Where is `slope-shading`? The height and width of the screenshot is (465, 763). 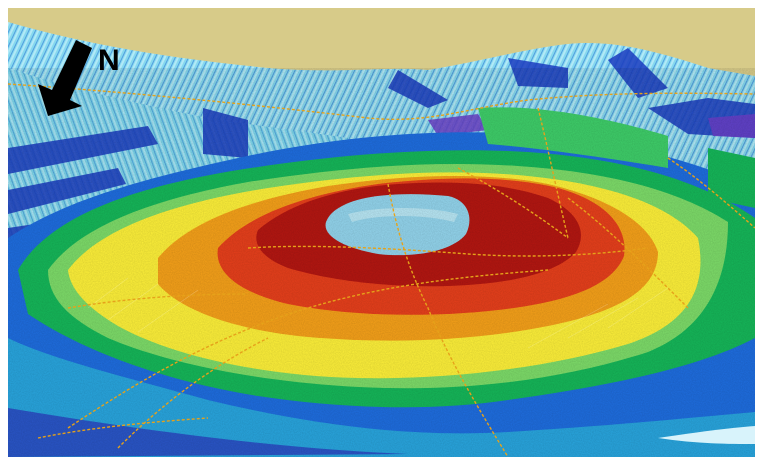 slope-shading is located at coordinates (378, 313).